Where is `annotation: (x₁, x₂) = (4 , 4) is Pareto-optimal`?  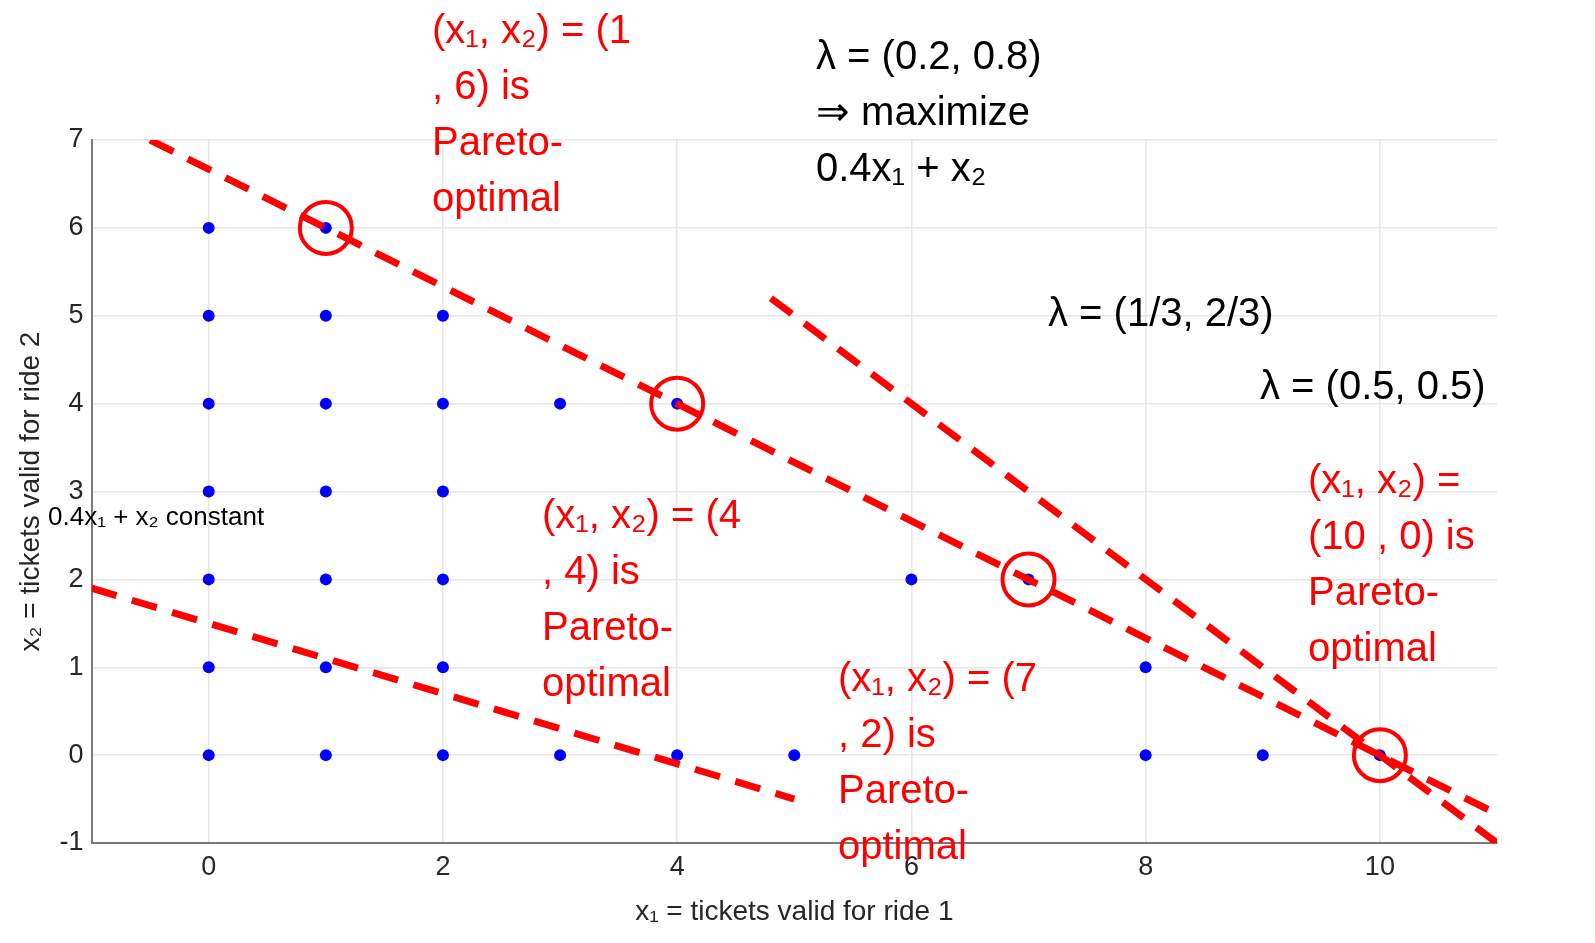
annotation: (x₁, x₂) = (4 , 4) is Pareto-optimal is located at coordinates (642, 598).